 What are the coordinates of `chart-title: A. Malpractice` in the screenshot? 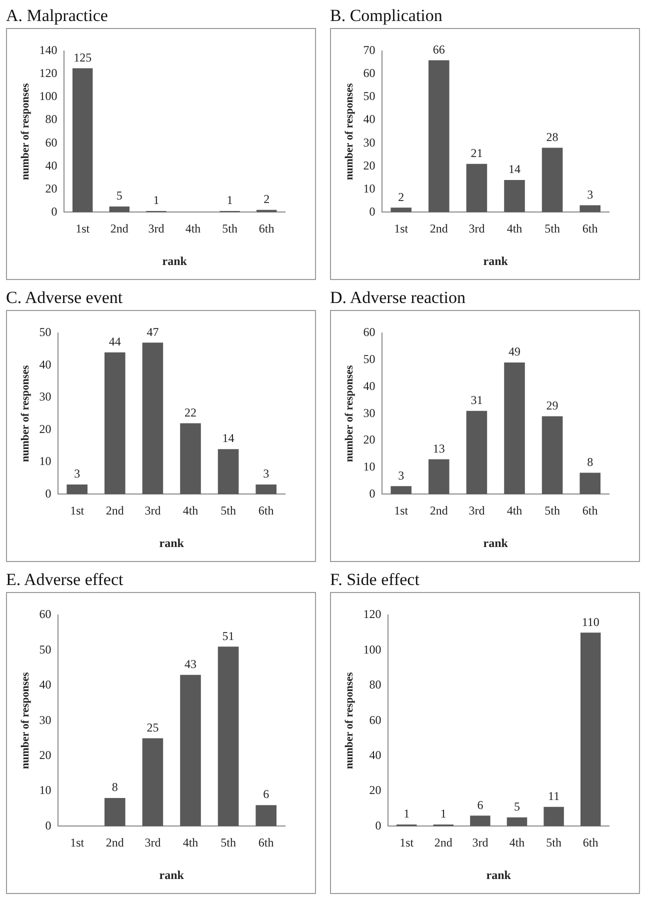 It's located at (57, 16).